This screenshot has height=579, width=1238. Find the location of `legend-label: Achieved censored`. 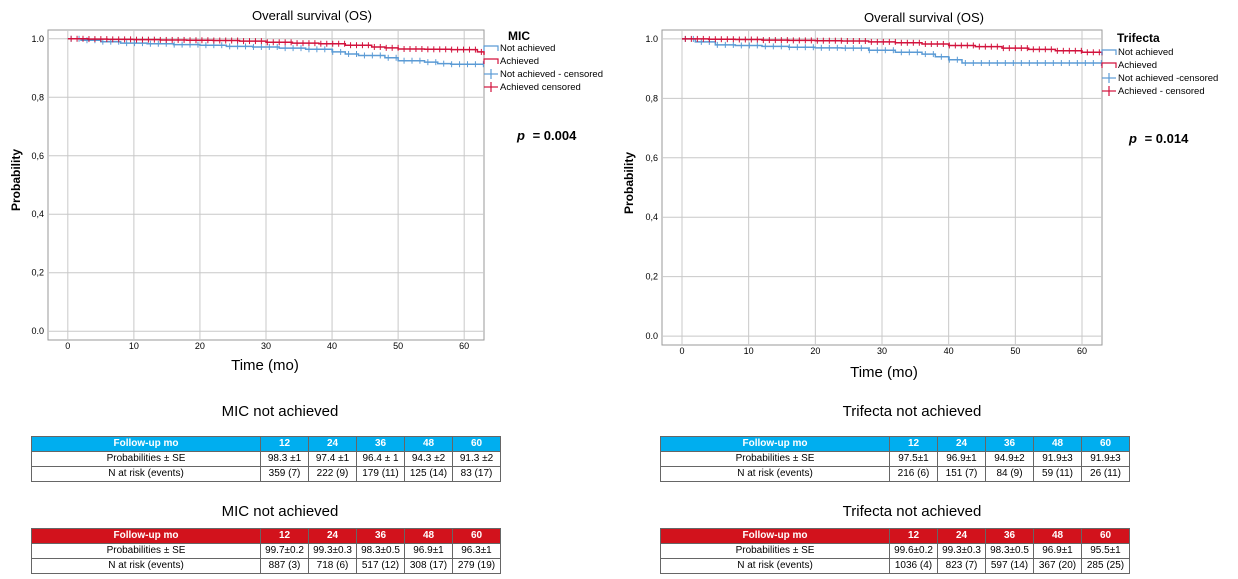

legend-label: Achieved censored is located at coordinates (540, 87).